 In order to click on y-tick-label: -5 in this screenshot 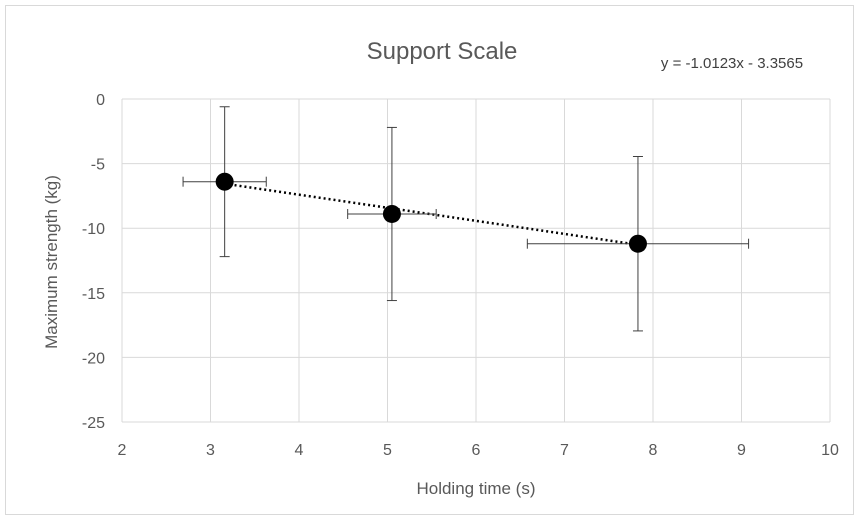, I will do `click(98, 165)`.